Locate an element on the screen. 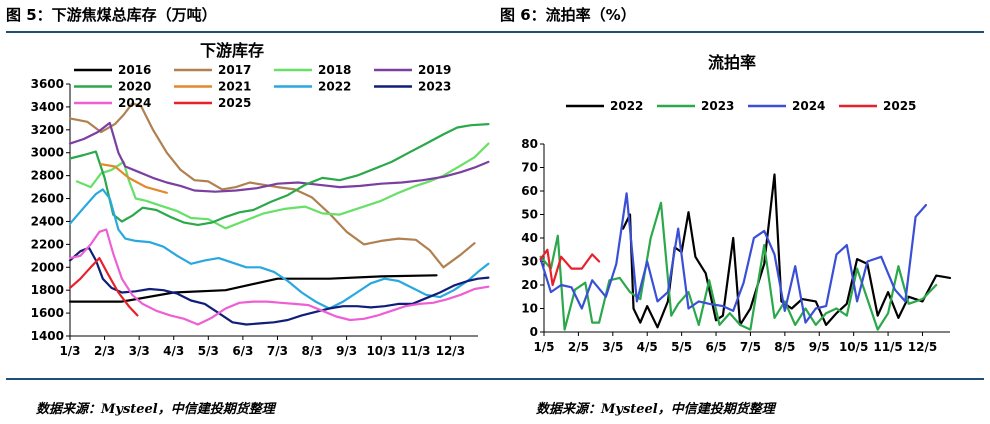 The height and width of the screenshot is (424, 990). x-tick-label: 7/5 is located at coordinates (750, 347).